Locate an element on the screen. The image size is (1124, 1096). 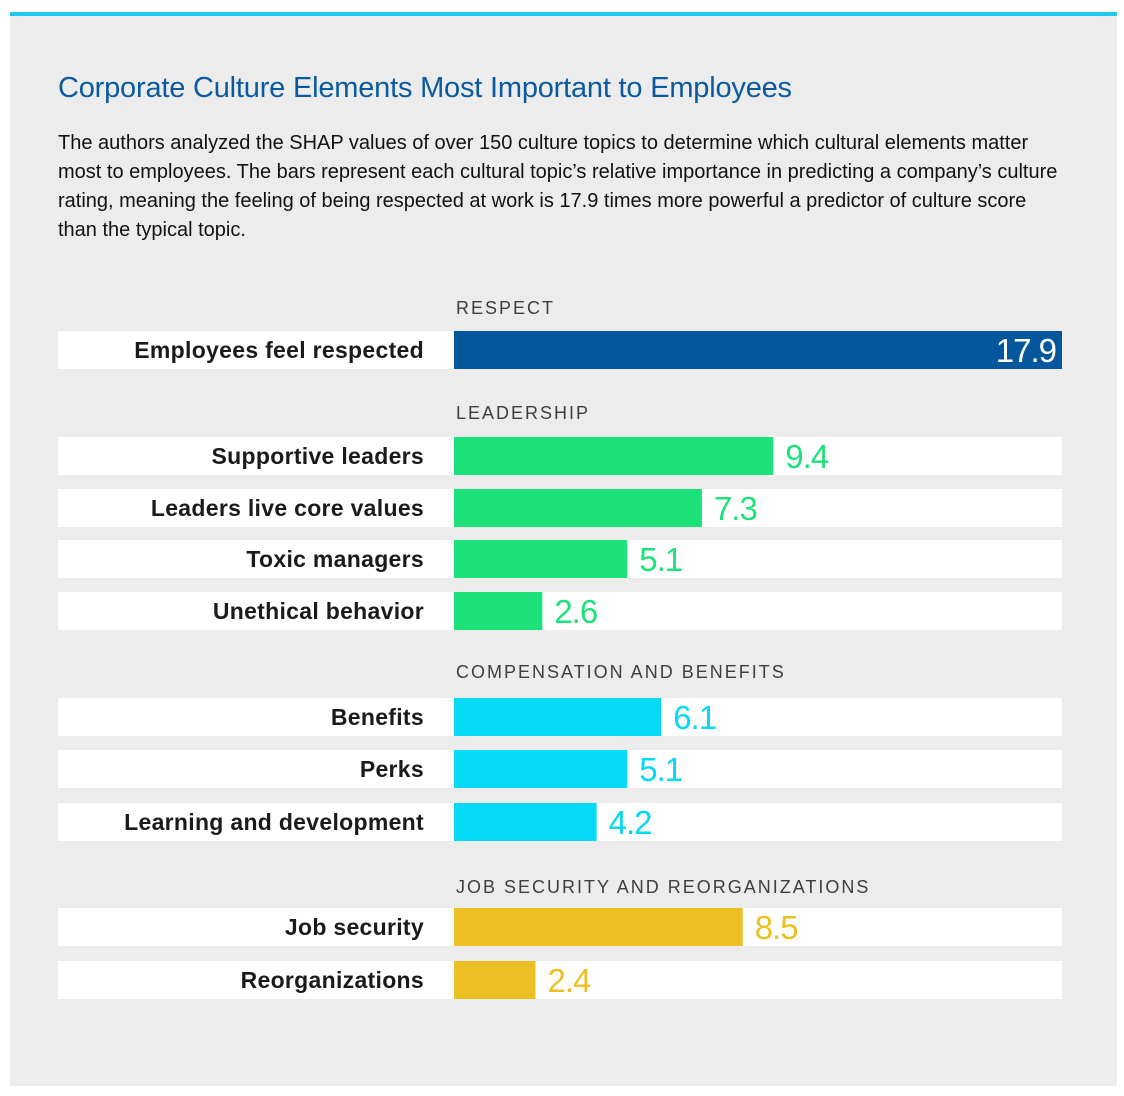
category-label: Job security is located at coordinates (354, 927).